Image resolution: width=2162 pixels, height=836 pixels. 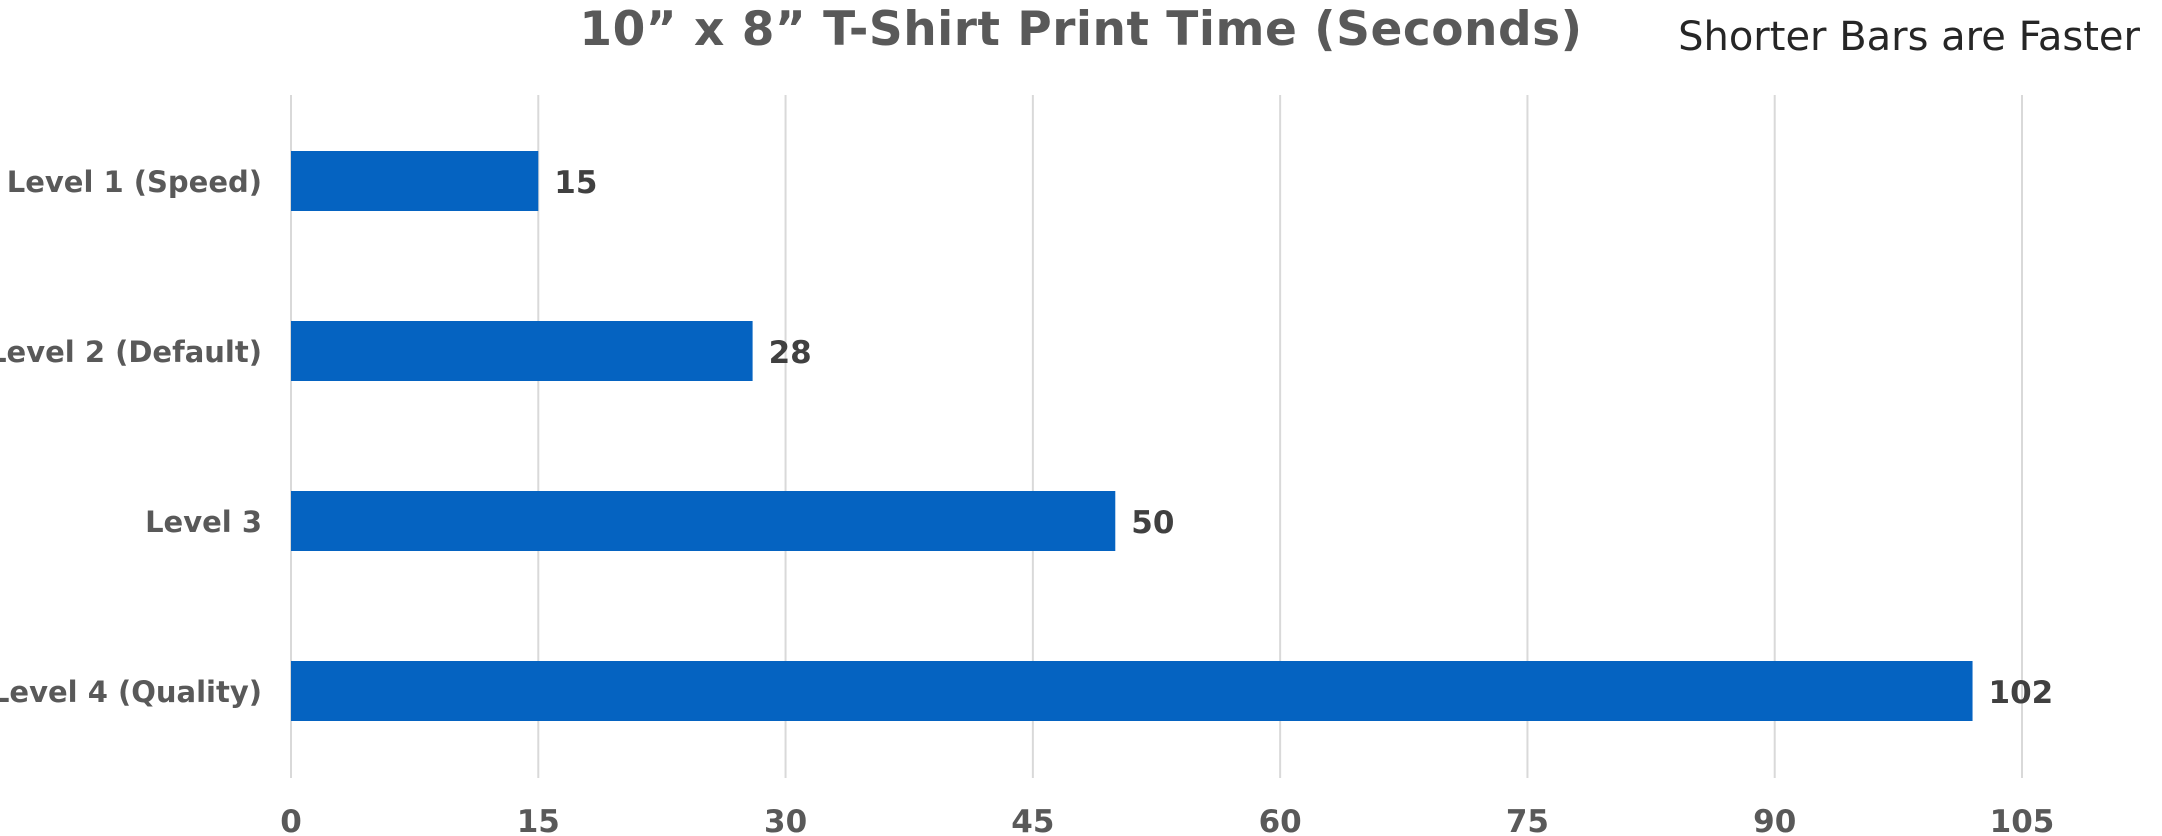 I want to click on data-label: 28, so click(x=790, y=353).